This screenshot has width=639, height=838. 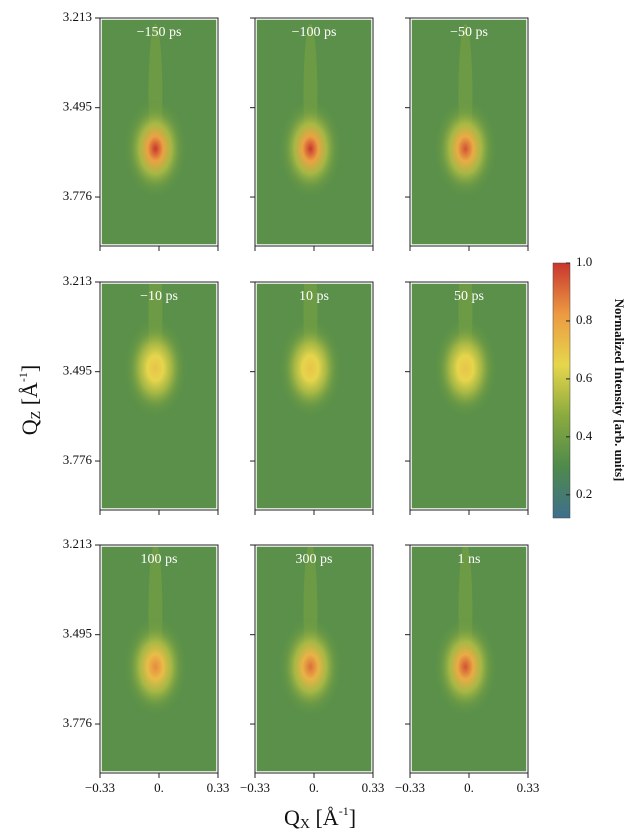 What do you see at coordinates (159, 32) in the screenshot?
I see `panel-title: −150 ps` at bounding box center [159, 32].